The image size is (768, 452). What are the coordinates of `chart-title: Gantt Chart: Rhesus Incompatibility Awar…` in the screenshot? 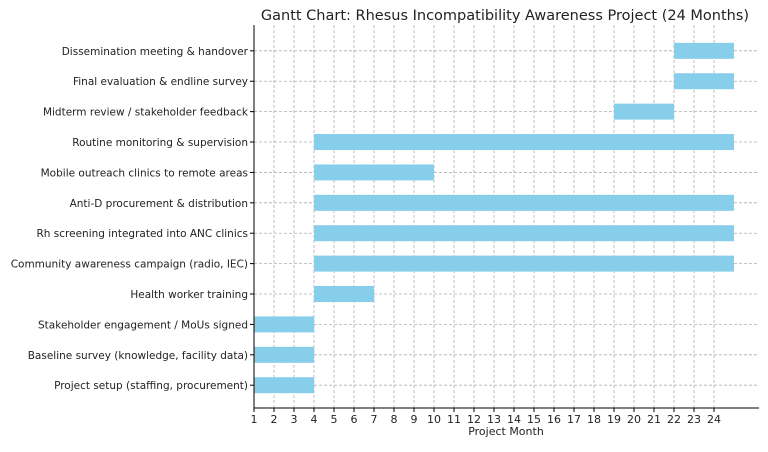 It's located at (505, 16).